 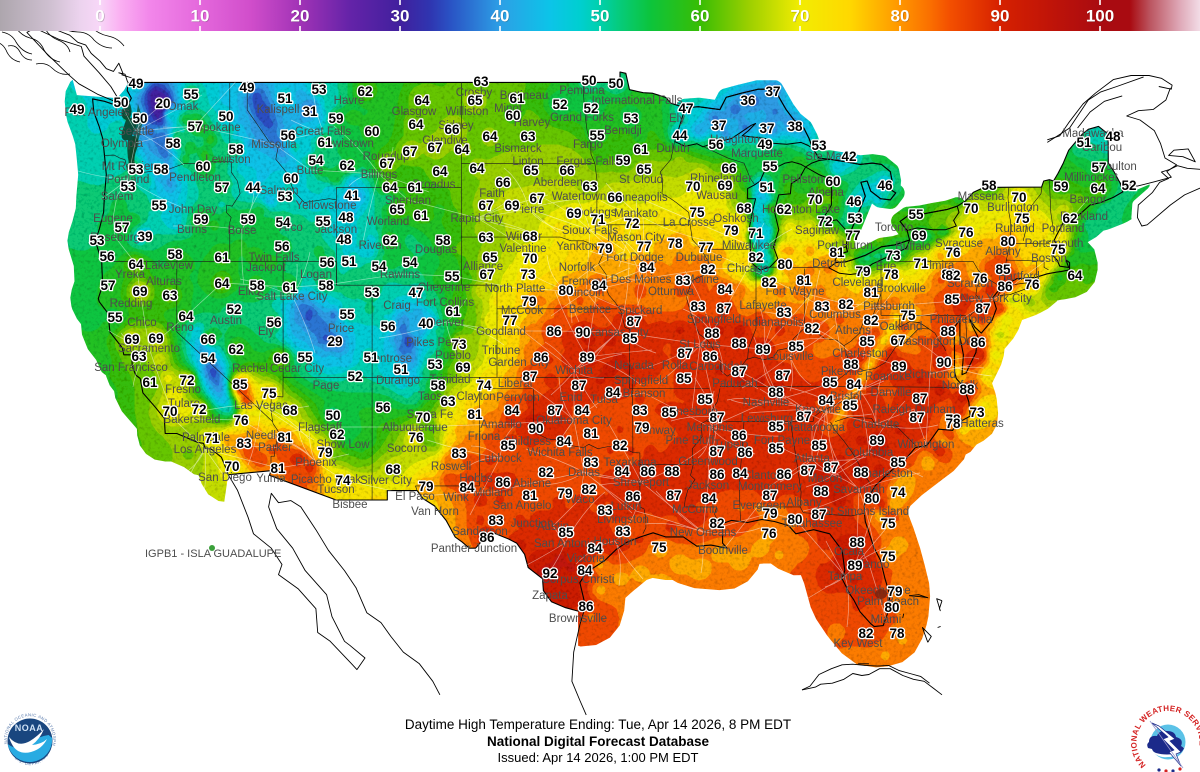 What do you see at coordinates (605, 510) in the screenshot?
I see `svg-text: 83` at bounding box center [605, 510].